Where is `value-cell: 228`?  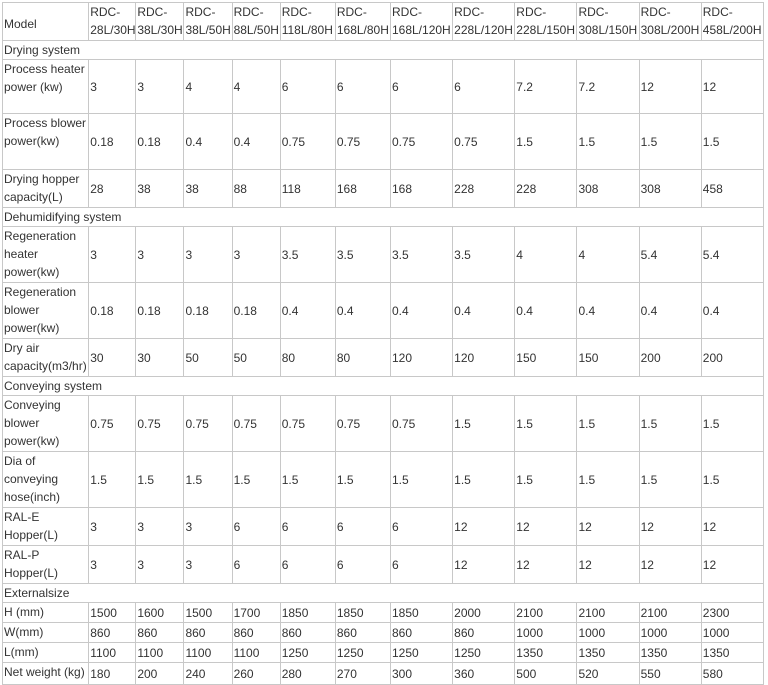
value-cell: 228 is located at coordinates (546, 188).